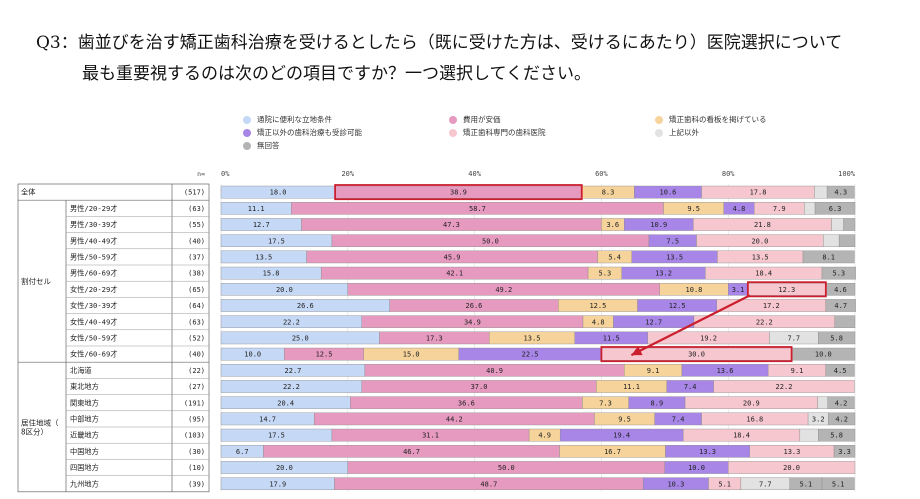 The width and height of the screenshot is (920, 499). I want to click on data-label: 17.2, so click(771, 306).